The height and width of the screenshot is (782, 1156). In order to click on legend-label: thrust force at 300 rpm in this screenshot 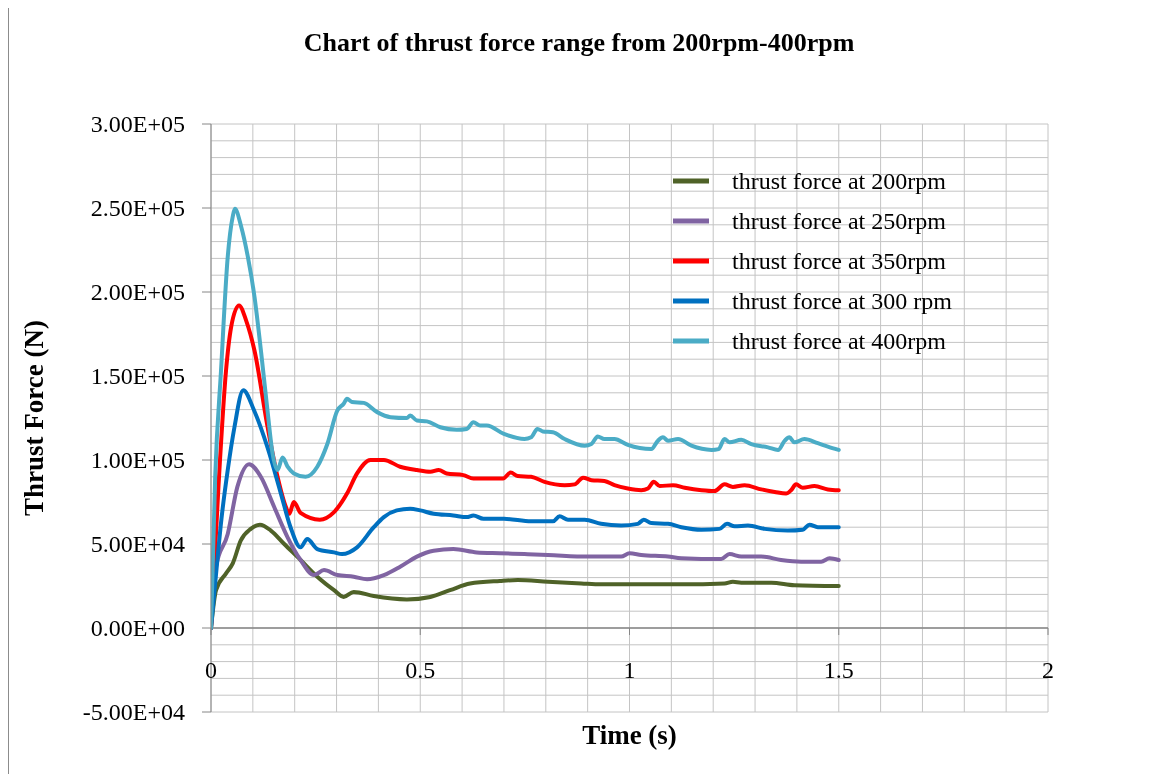, I will do `click(842, 301)`.